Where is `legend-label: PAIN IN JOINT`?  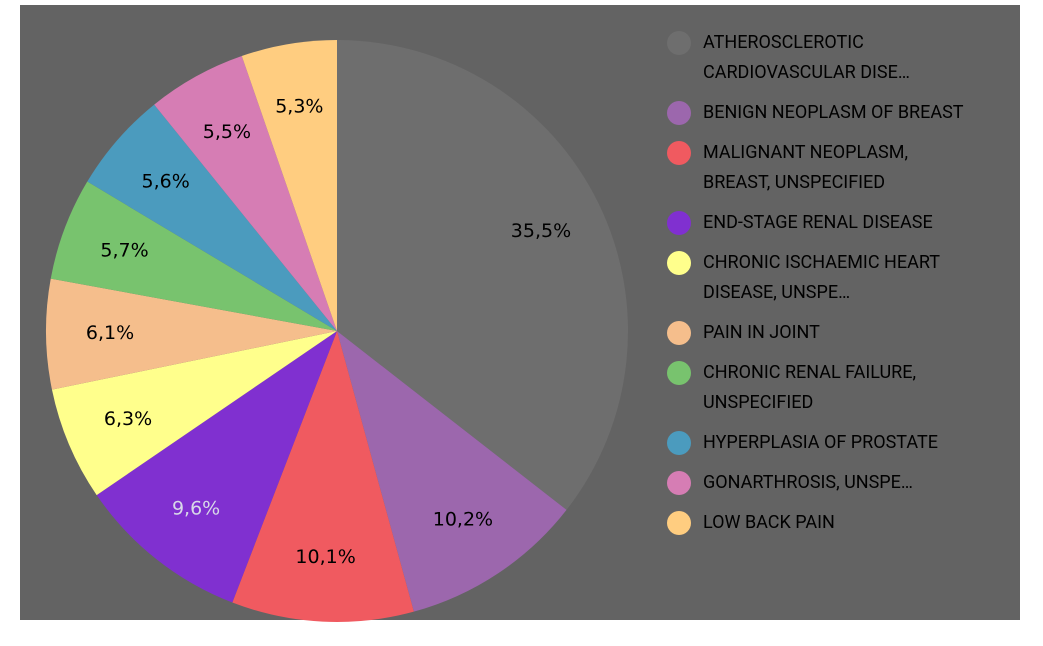 legend-label: PAIN IN JOINT is located at coordinates (761, 332).